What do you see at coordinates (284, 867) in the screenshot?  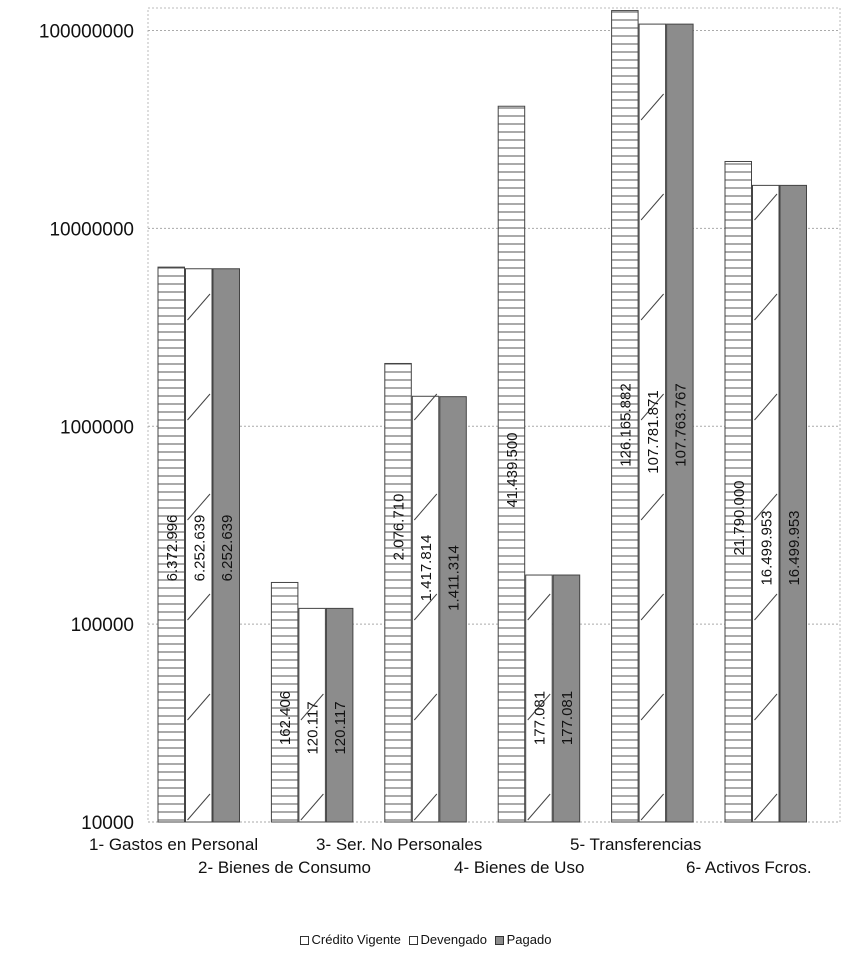 I see `x-category-label: 2- Bienes de Consumo` at bounding box center [284, 867].